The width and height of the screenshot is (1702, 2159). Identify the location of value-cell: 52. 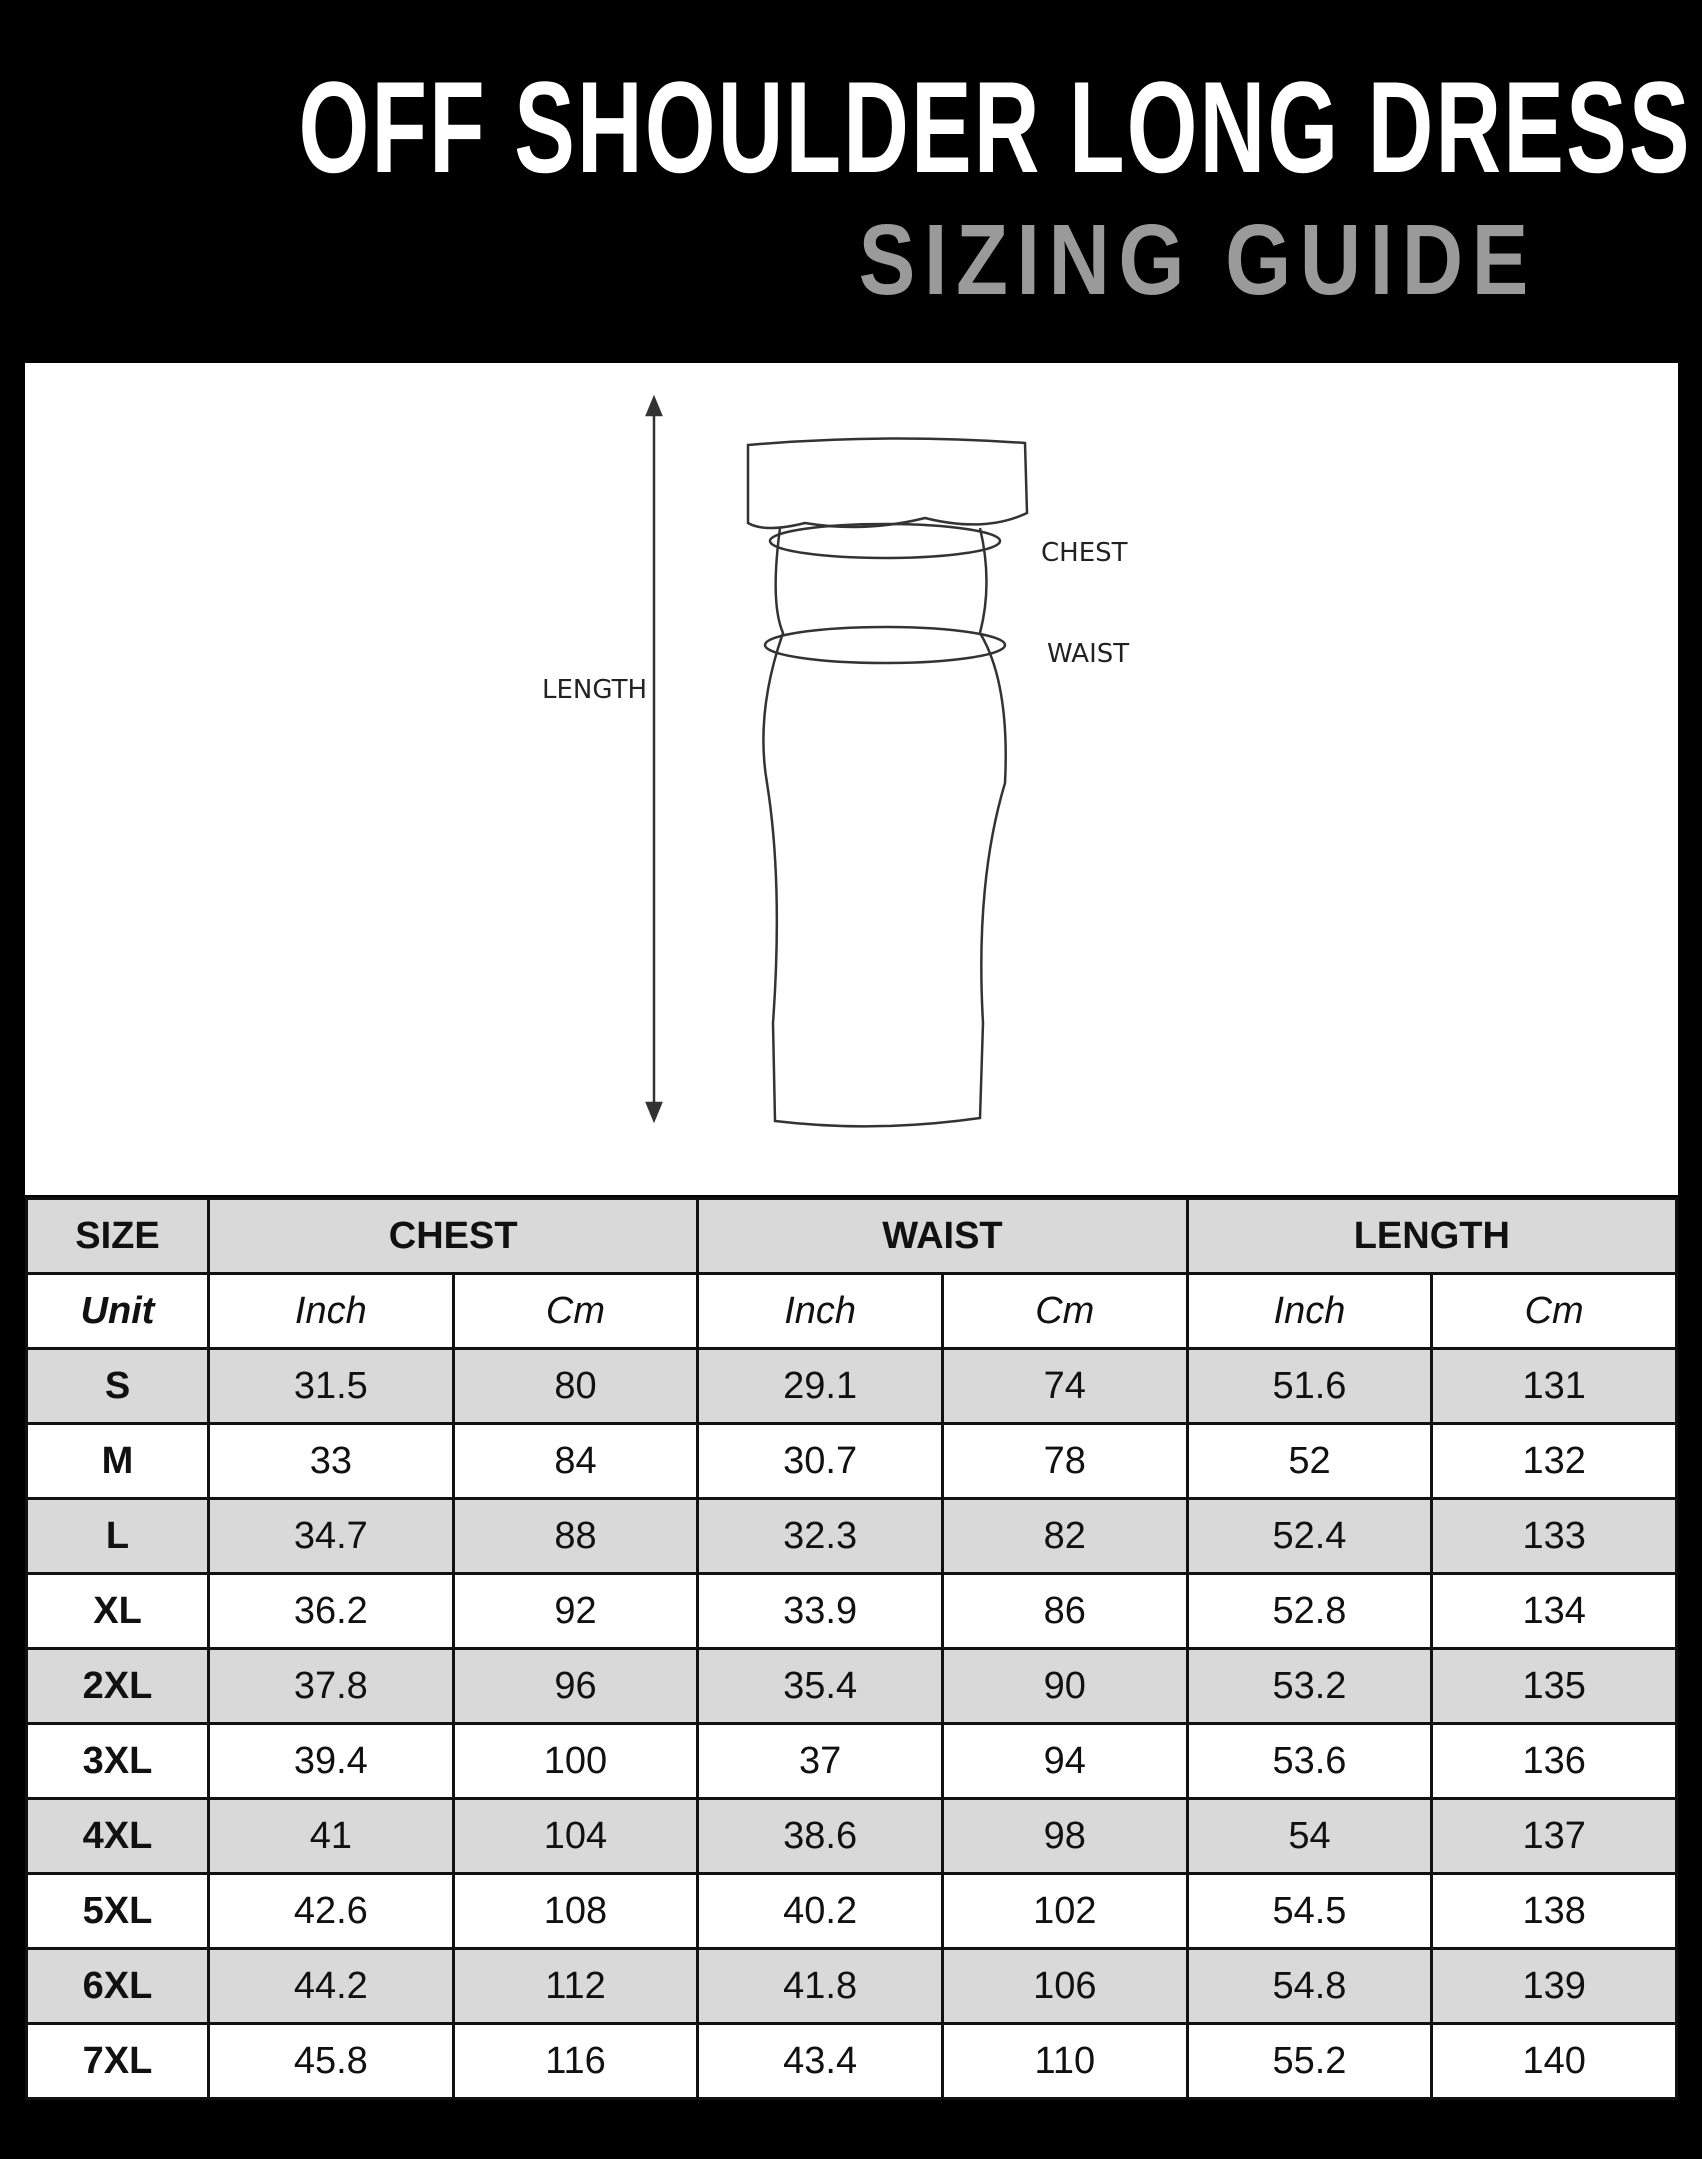
(1309, 1461).